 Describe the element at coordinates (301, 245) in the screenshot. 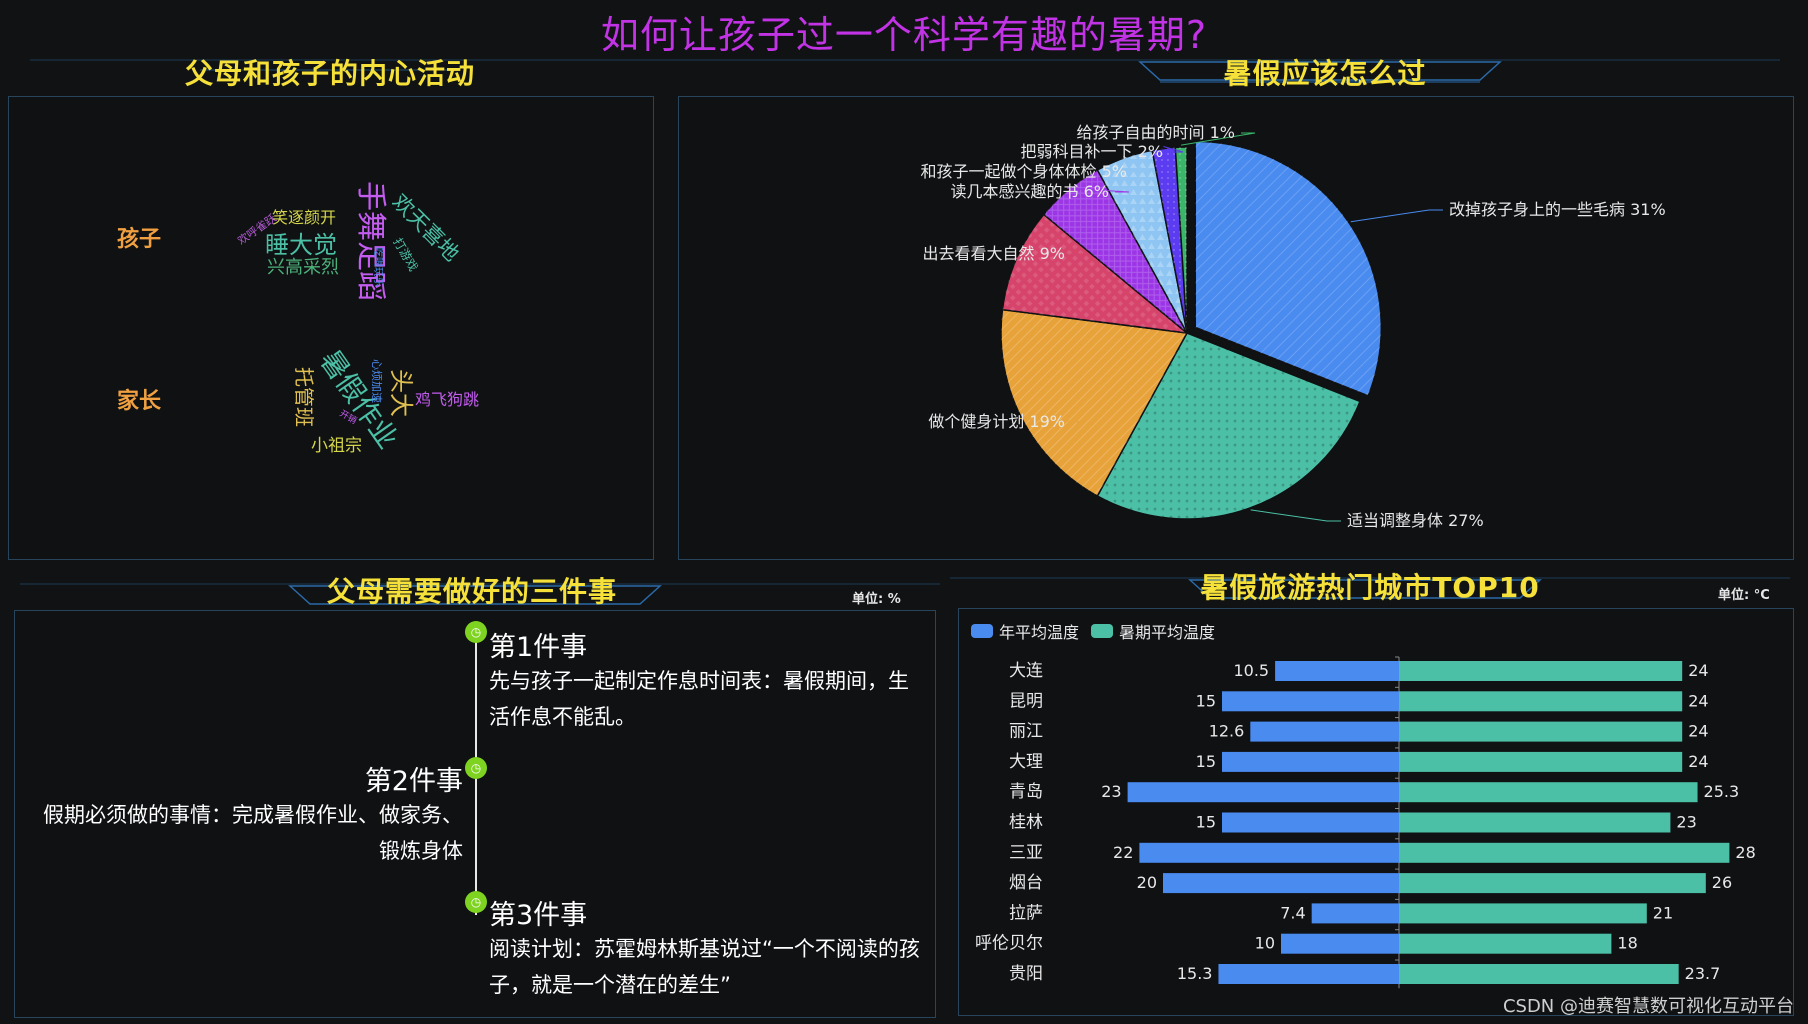

I see `word-cloud-word: 睡大觉` at that location.